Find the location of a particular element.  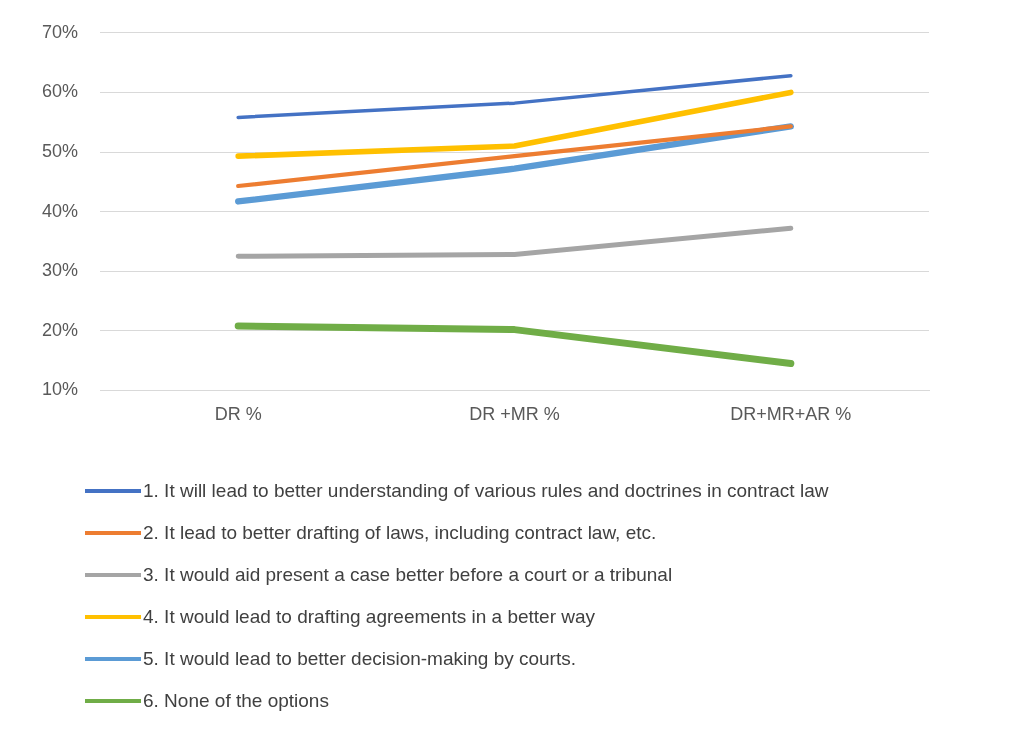

x-tick-label: DR % is located at coordinates (238, 414).